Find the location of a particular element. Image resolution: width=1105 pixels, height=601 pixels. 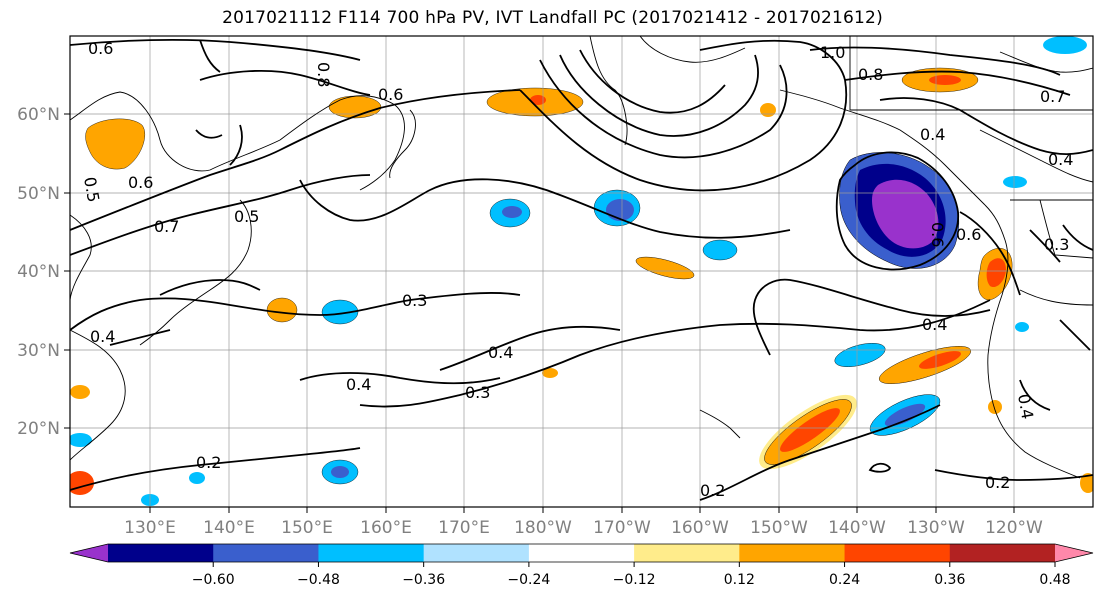

colorbar-tick-label: 0.48 is located at coordinates (1054, 580).